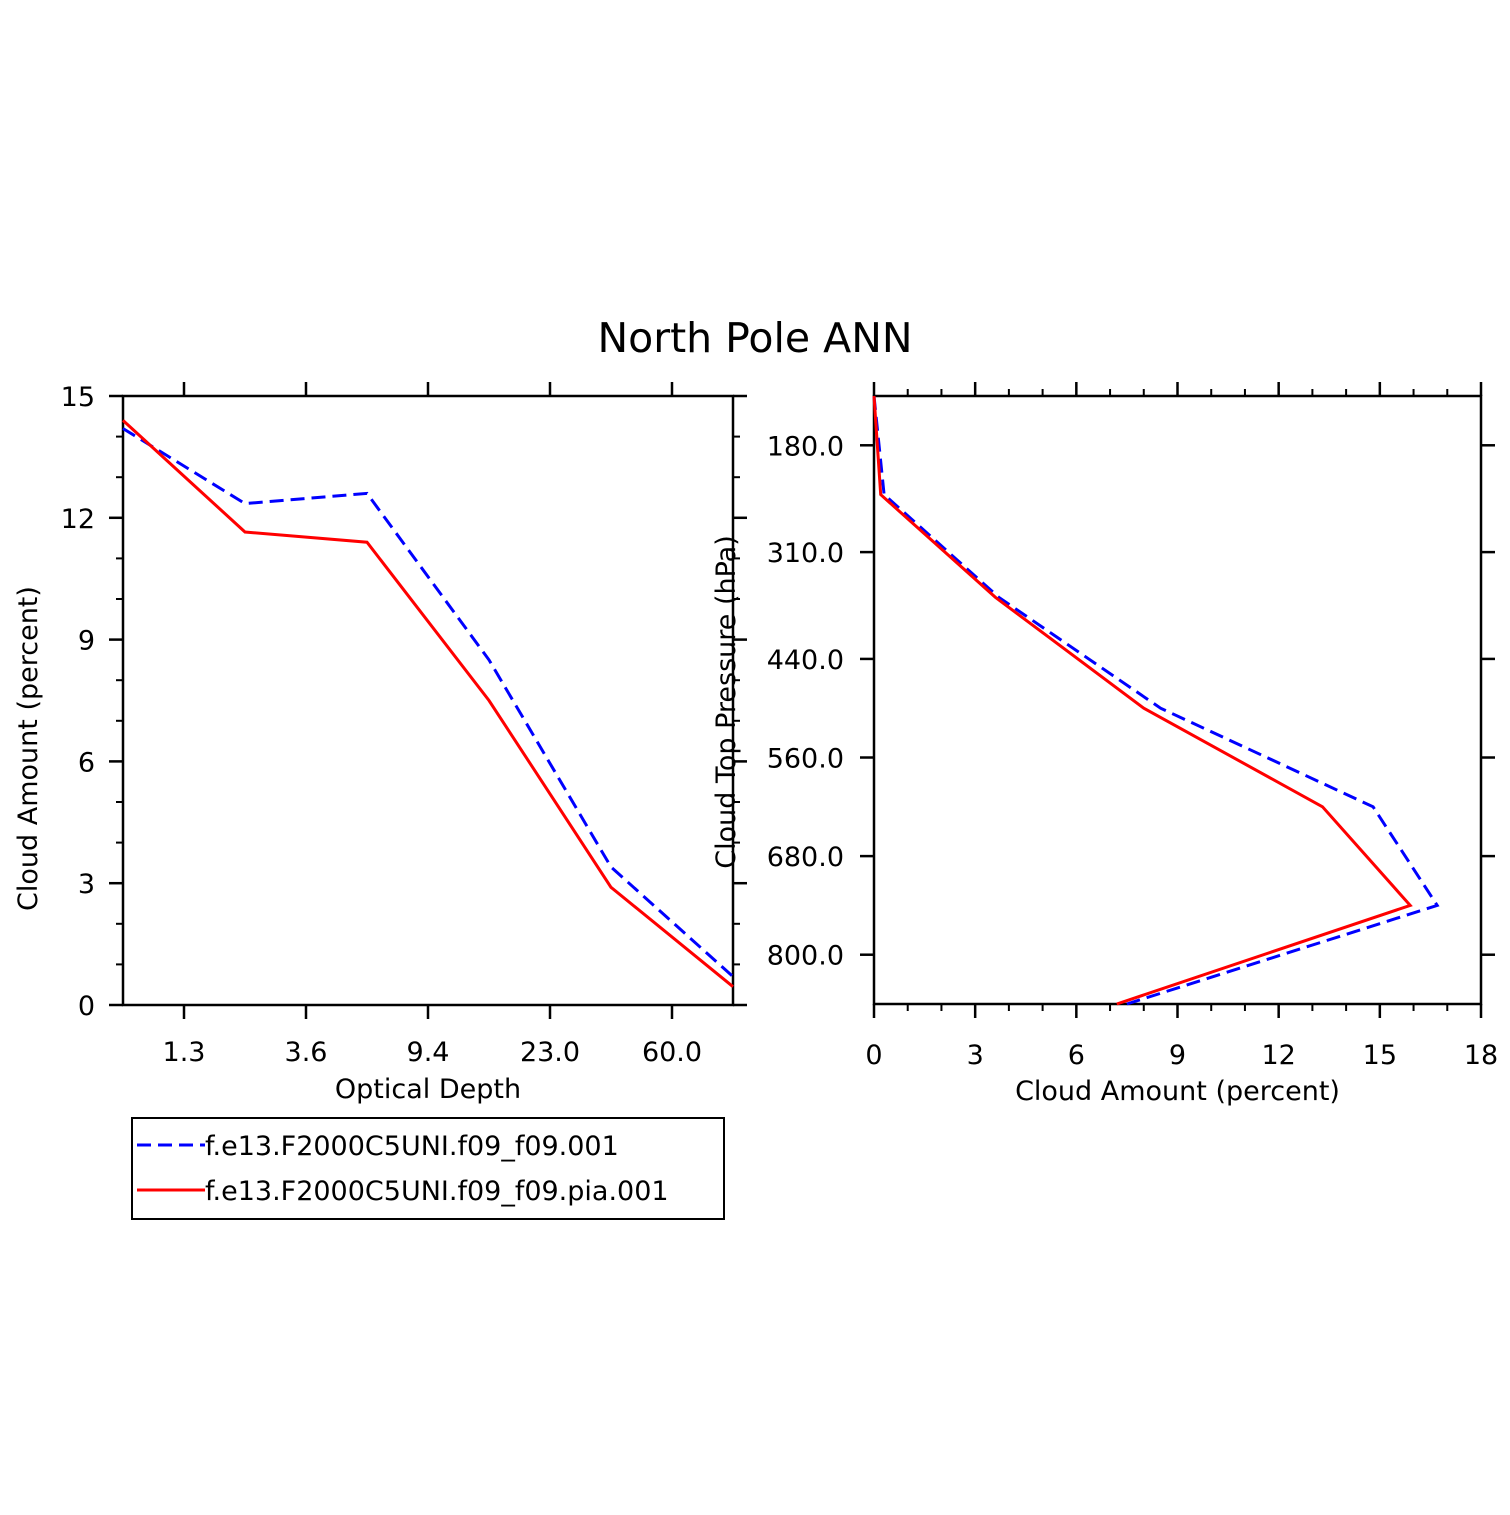  Describe the element at coordinates (550, 1052) in the screenshot. I see `left-x-tick-label: 23.0` at that location.